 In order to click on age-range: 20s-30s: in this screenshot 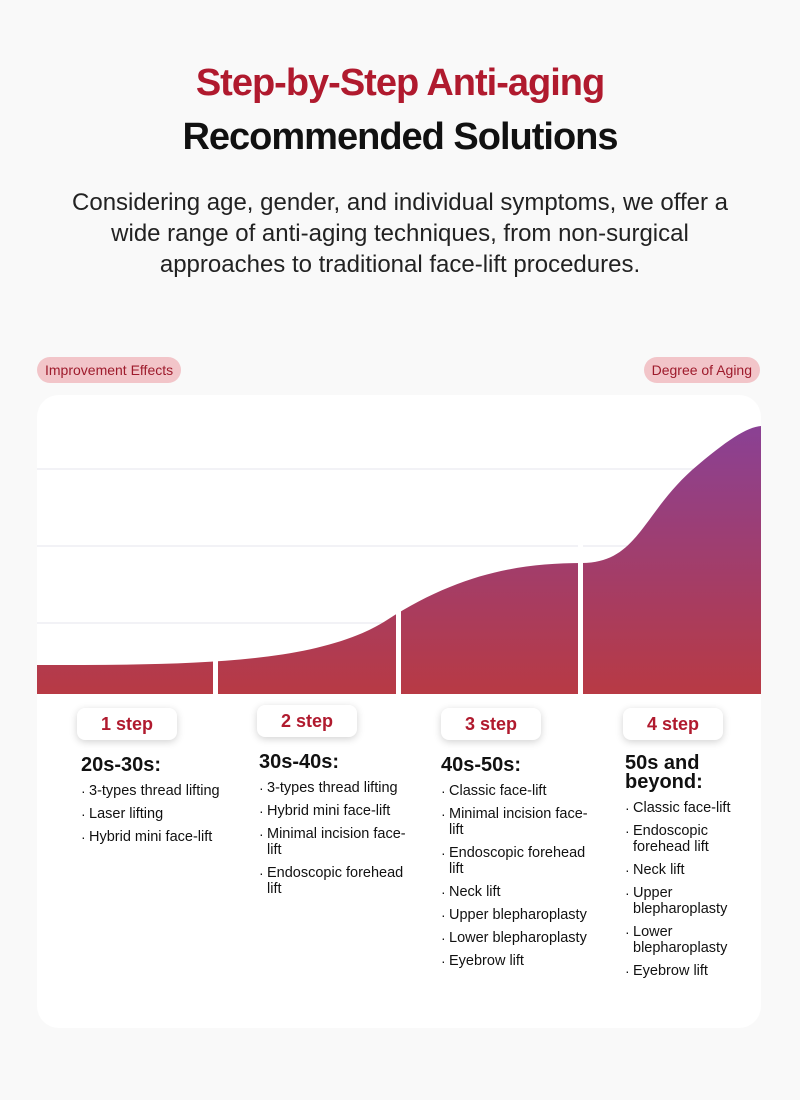, I will do `click(121, 765)`.